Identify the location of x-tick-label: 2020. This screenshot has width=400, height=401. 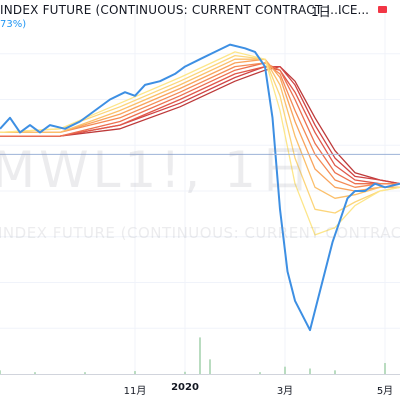
(185, 387).